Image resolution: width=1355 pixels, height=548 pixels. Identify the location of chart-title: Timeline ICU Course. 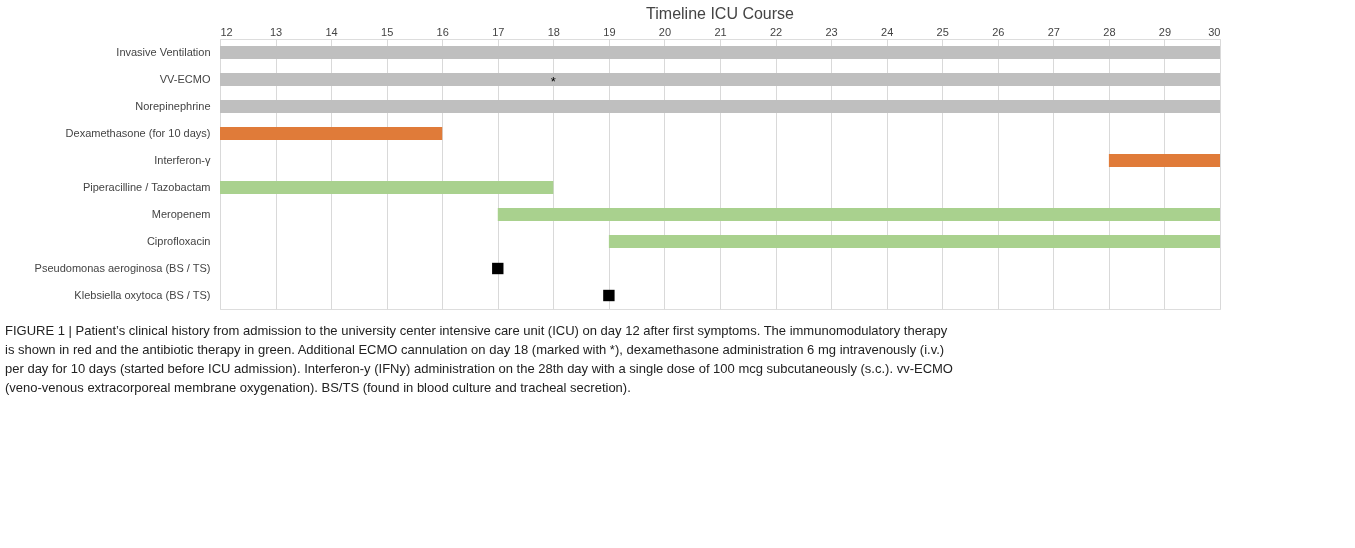
(720, 13).